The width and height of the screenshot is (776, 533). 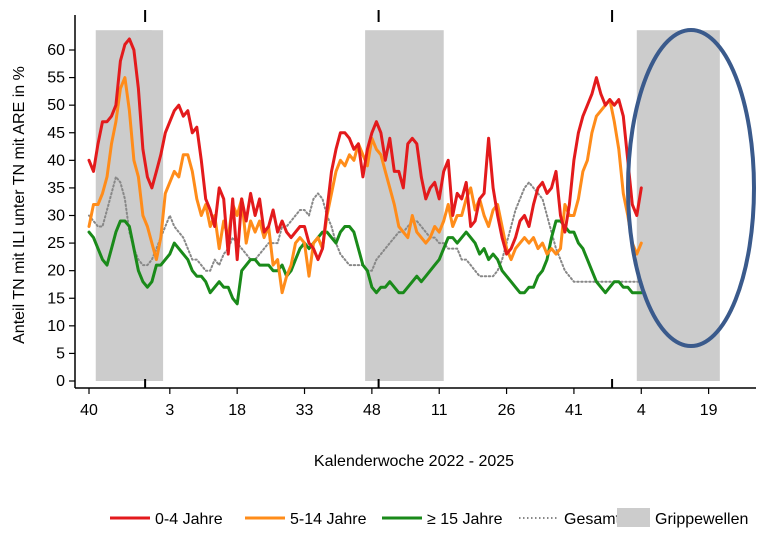 I want to click on y-tick-label: 50, so click(x=56, y=105).